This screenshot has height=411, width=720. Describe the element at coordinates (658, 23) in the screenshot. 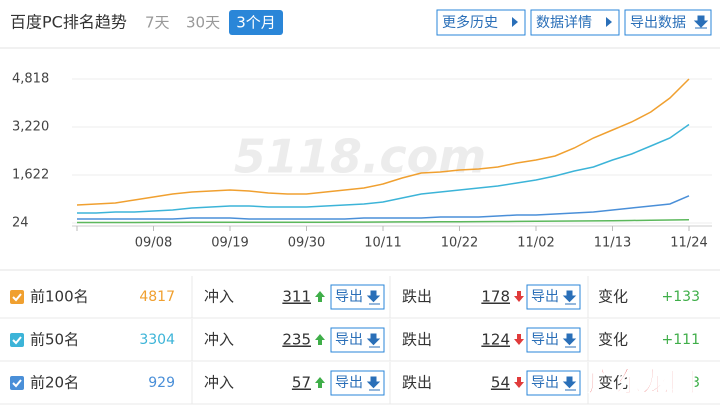

I see `header-button-label: 导出数据` at that location.